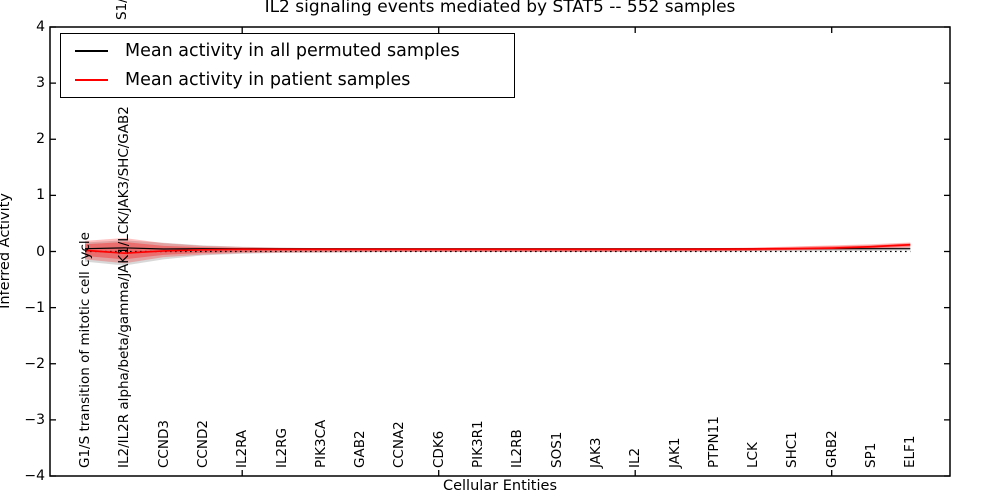  Describe the element at coordinates (91, 51) in the screenshot. I see `permuted-line-swatch` at that location.